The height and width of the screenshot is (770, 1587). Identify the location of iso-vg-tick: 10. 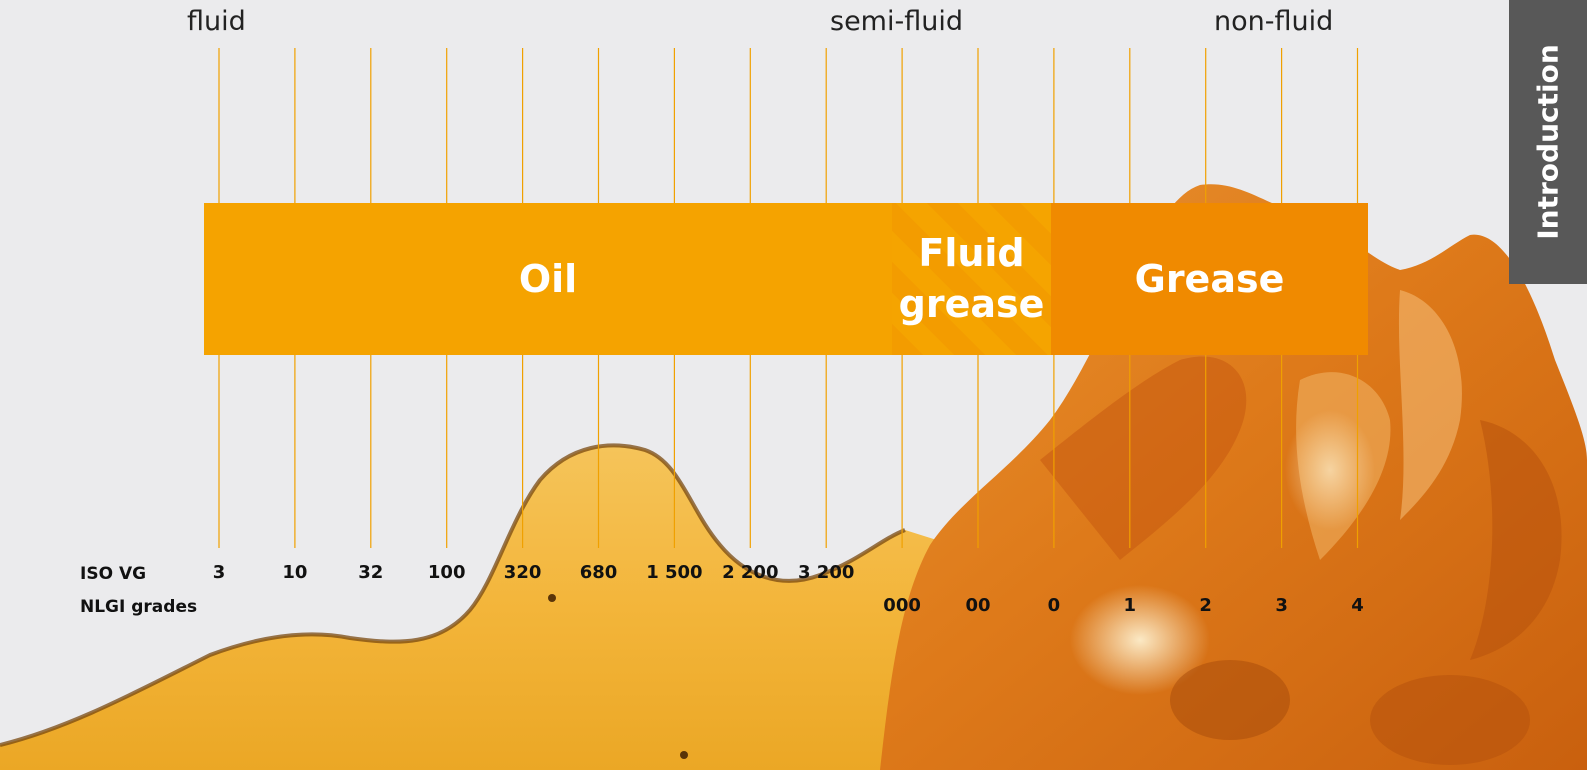
(295, 572).